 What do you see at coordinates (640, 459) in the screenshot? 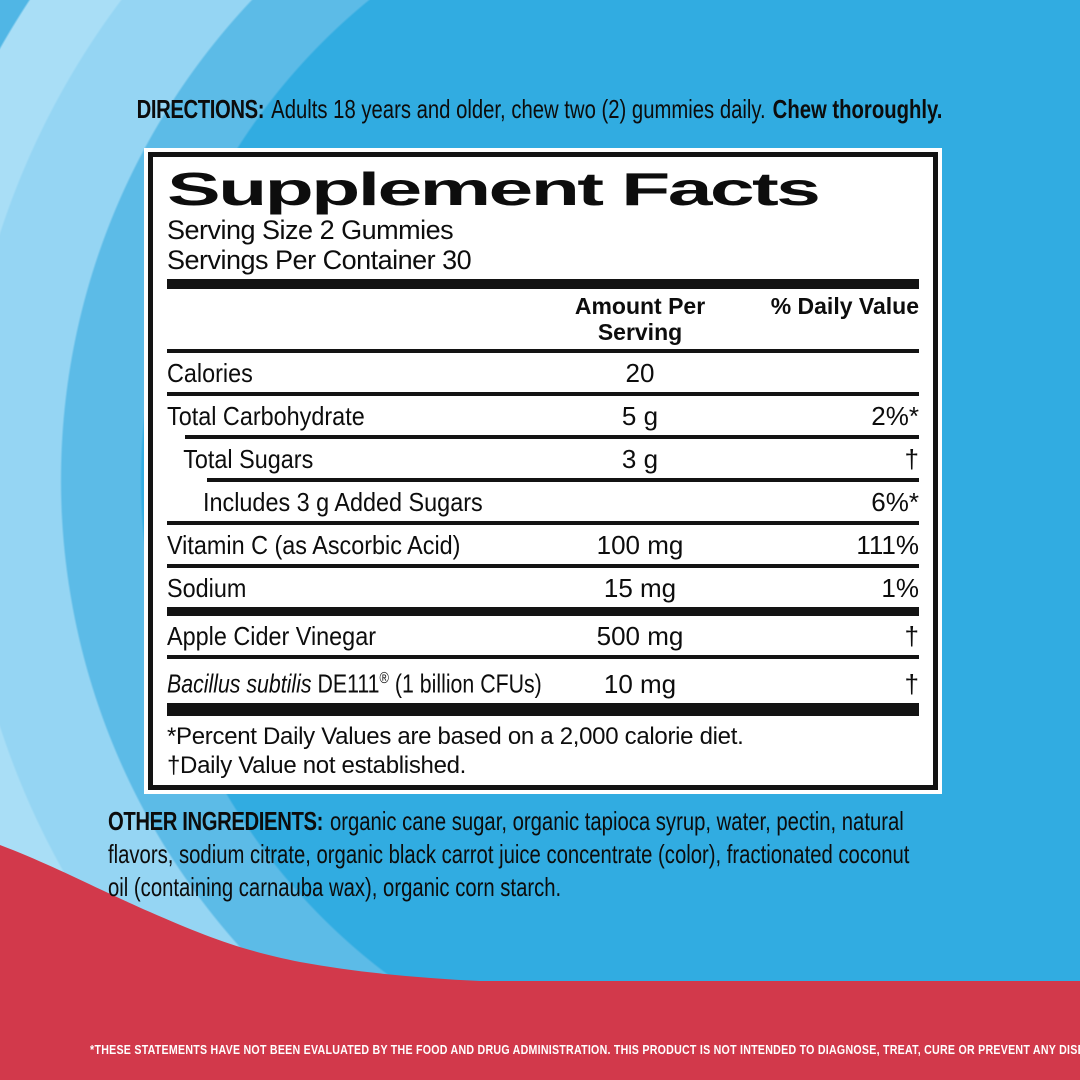
I see `nutrient-amount: 3 g` at bounding box center [640, 459].